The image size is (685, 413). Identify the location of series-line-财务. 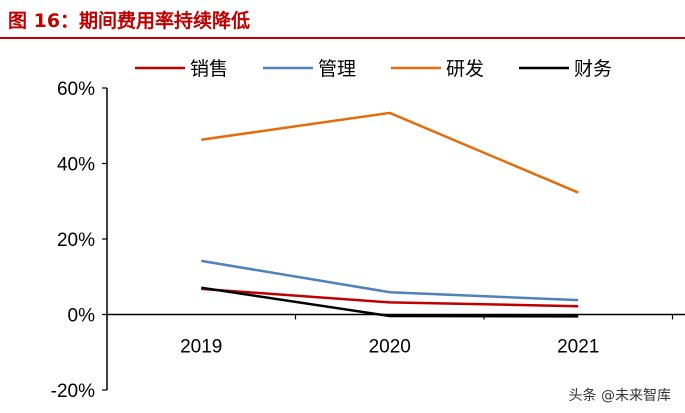
(390, 302).